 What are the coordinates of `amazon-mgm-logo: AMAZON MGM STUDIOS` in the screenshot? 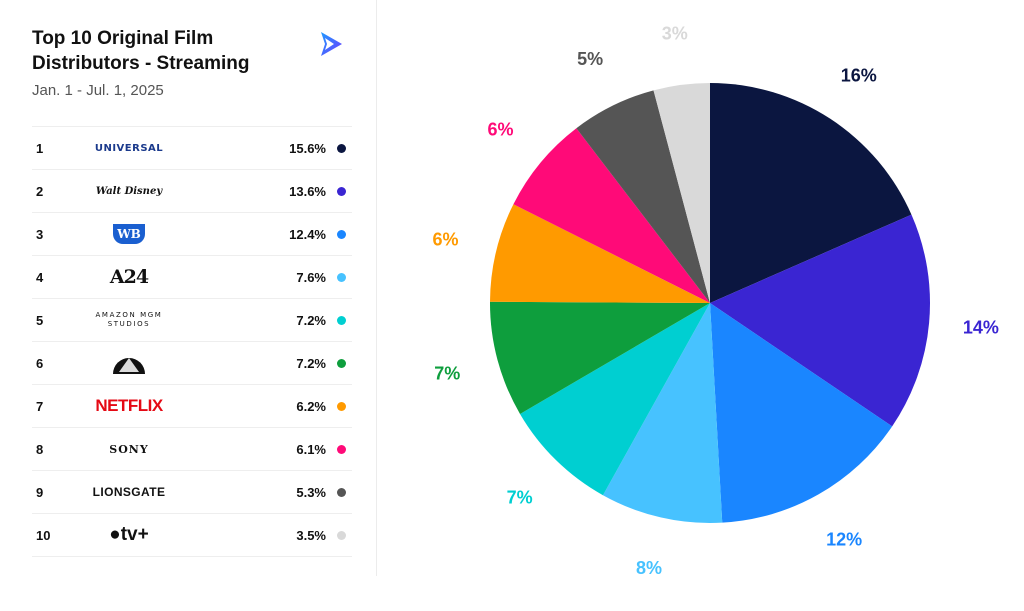 It's located at (129, 319).